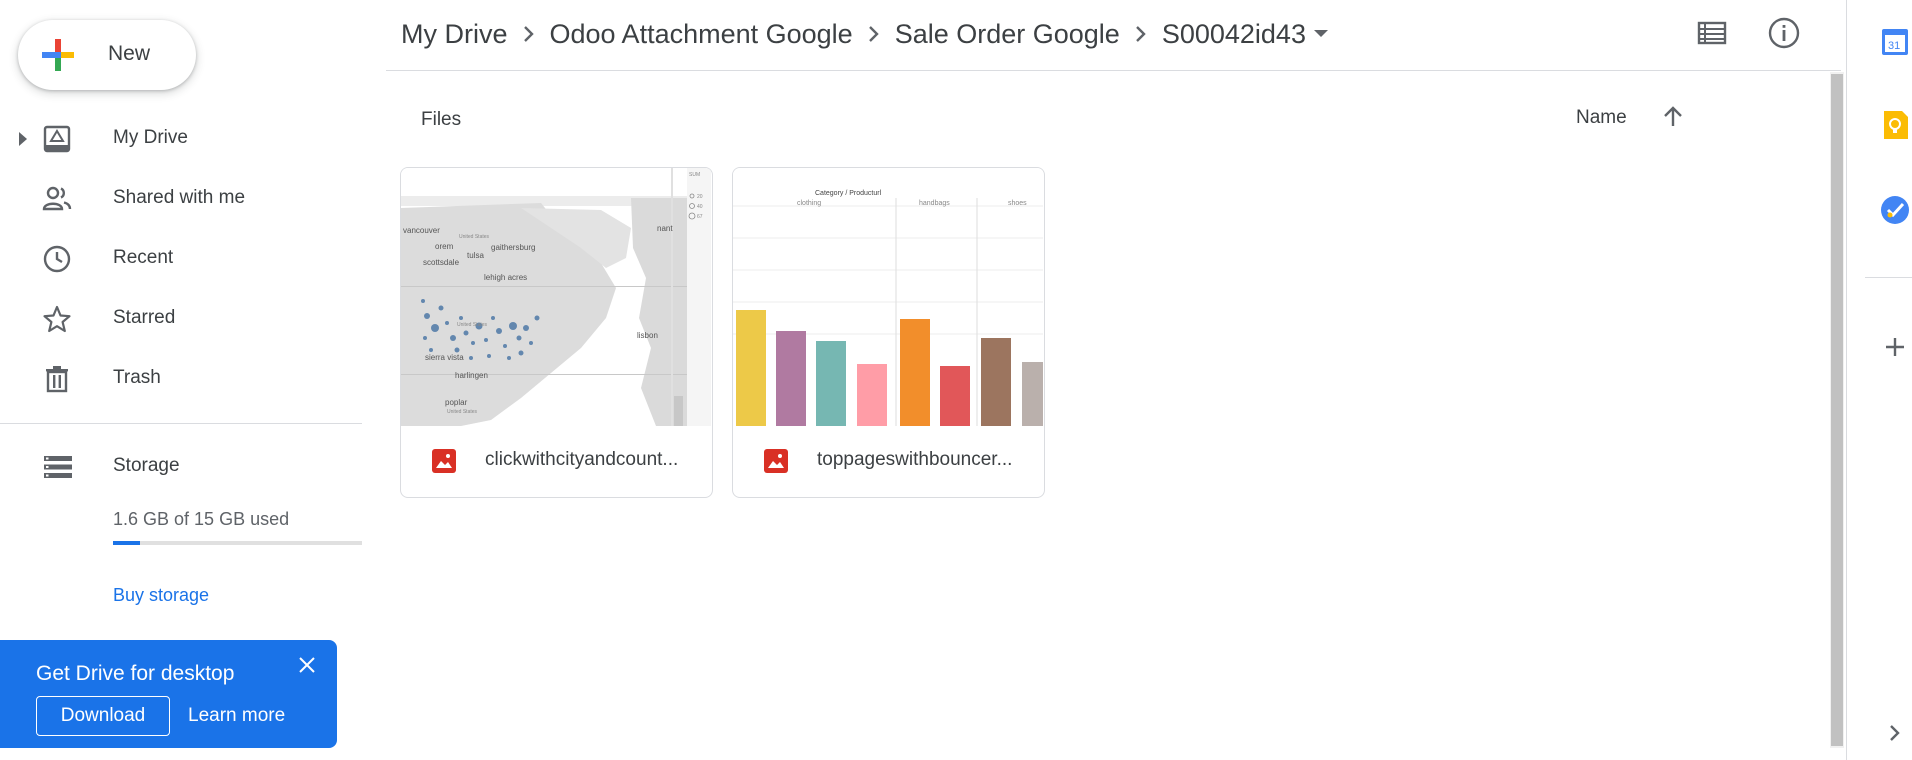  What do you see at coordinates (1784, 33) in the screenshot?
I see `info-icon` at bounding box center [1784, 33].